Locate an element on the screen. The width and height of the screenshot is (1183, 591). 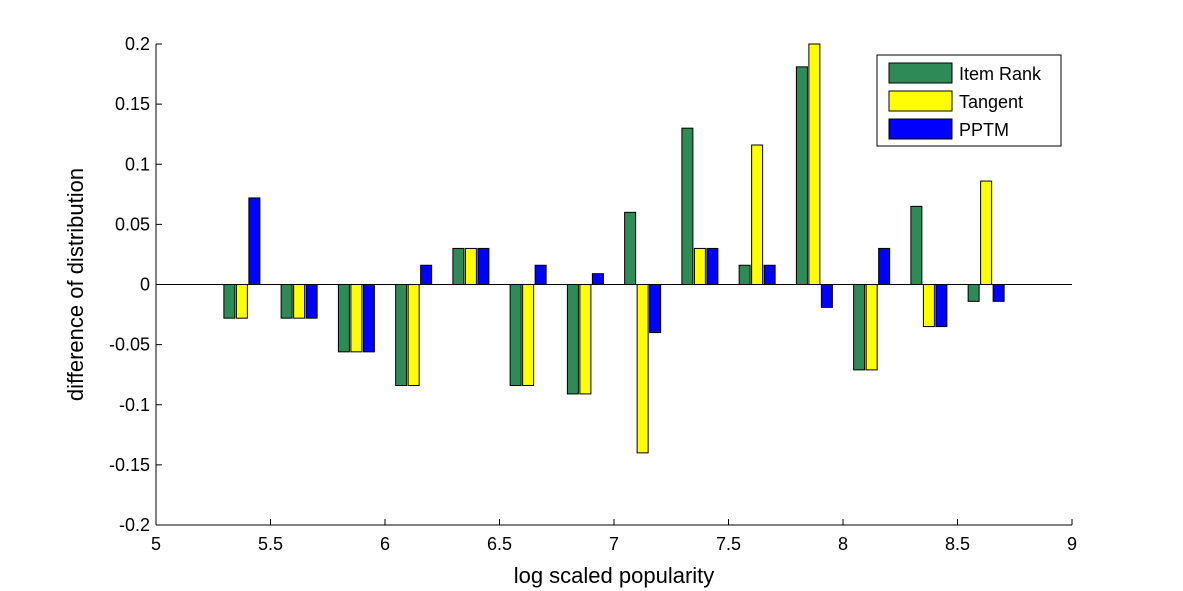
x-tick-label: 5.5 is located at coordinates (270, 544).